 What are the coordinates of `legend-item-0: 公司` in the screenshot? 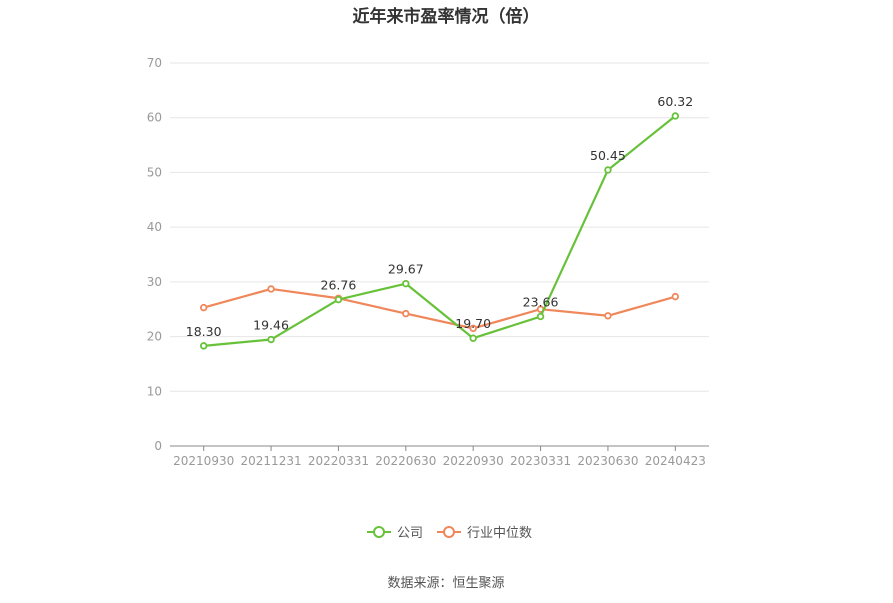 It's located at (395, 533).